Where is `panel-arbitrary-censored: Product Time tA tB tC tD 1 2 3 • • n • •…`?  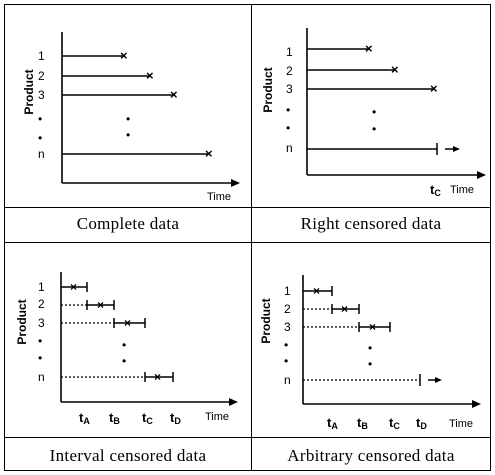
panel-arbitrary-censored: Product Time tA tB tC tD 1 2 3 • • n • •… is located at coordinates (370, 353).